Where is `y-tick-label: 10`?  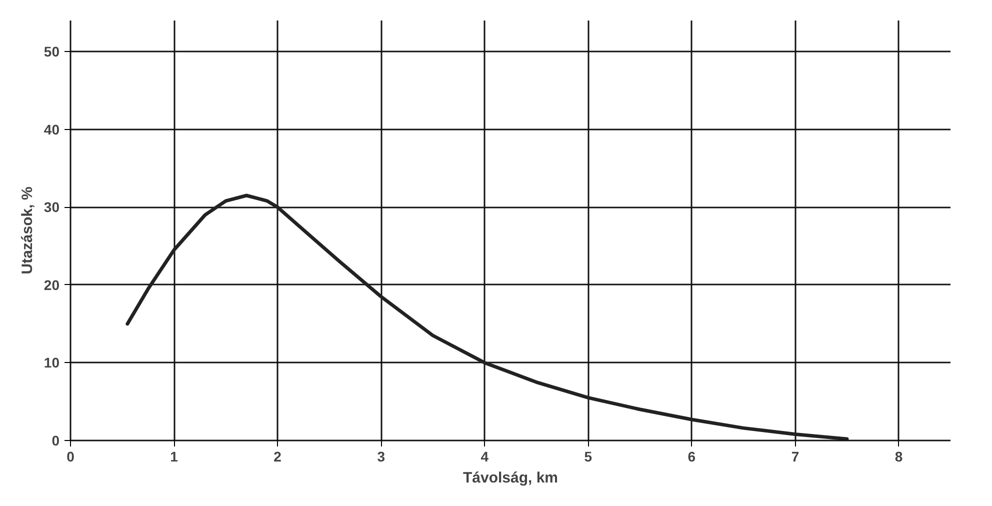
y-tick-label: 10 is located at coordinates (52, 362).